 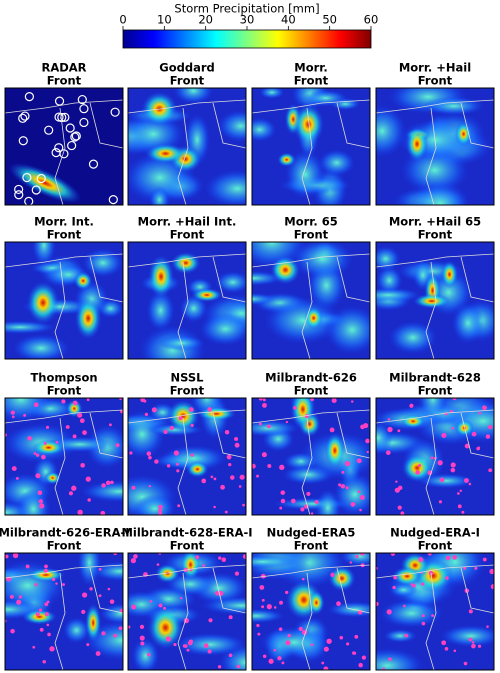 What do you see at coordinates (63, 68) in the screenshot?
I see `panel-title: RADAR` at bounding box center [63, 68].